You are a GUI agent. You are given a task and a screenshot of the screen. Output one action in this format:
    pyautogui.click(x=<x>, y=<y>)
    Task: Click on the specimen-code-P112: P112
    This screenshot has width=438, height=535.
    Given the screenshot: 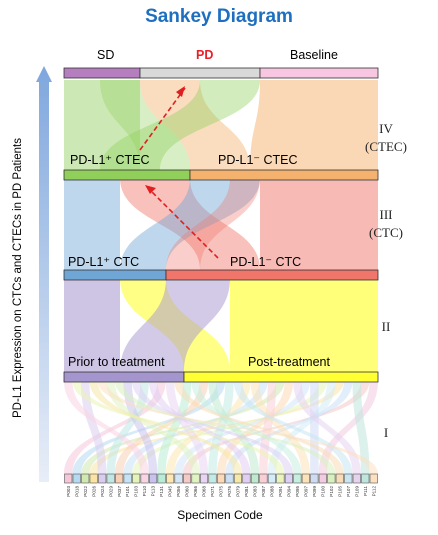 What is the action you would take?
    pyautogui.click(x=373, y=491)
    